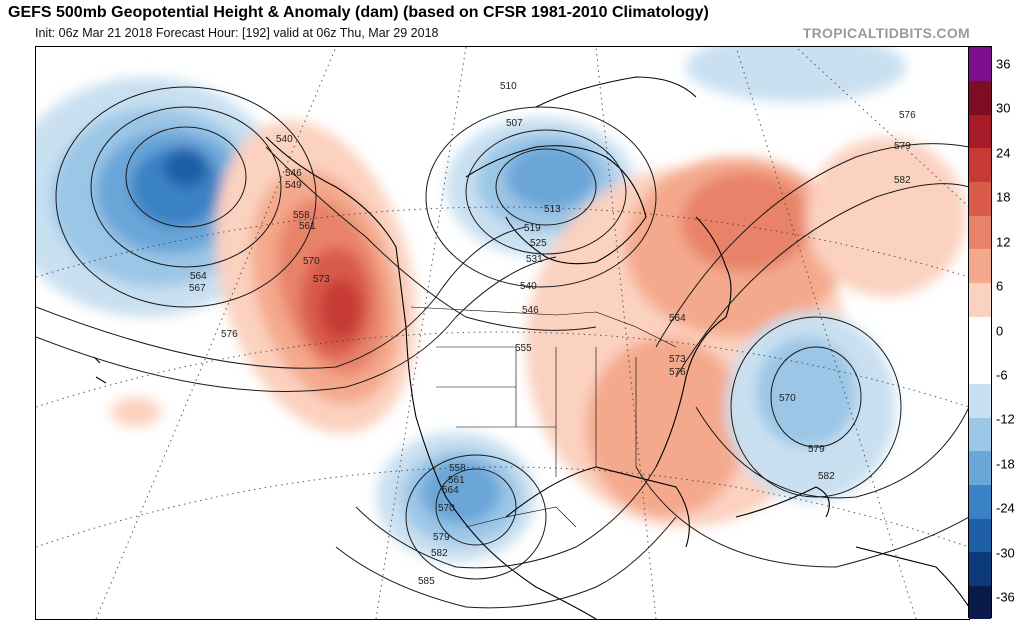  What do you see at coordinates (186, 167) in the screenshot?
I see `anomaly-pacific-low-core` at bounding box center [186, 167].